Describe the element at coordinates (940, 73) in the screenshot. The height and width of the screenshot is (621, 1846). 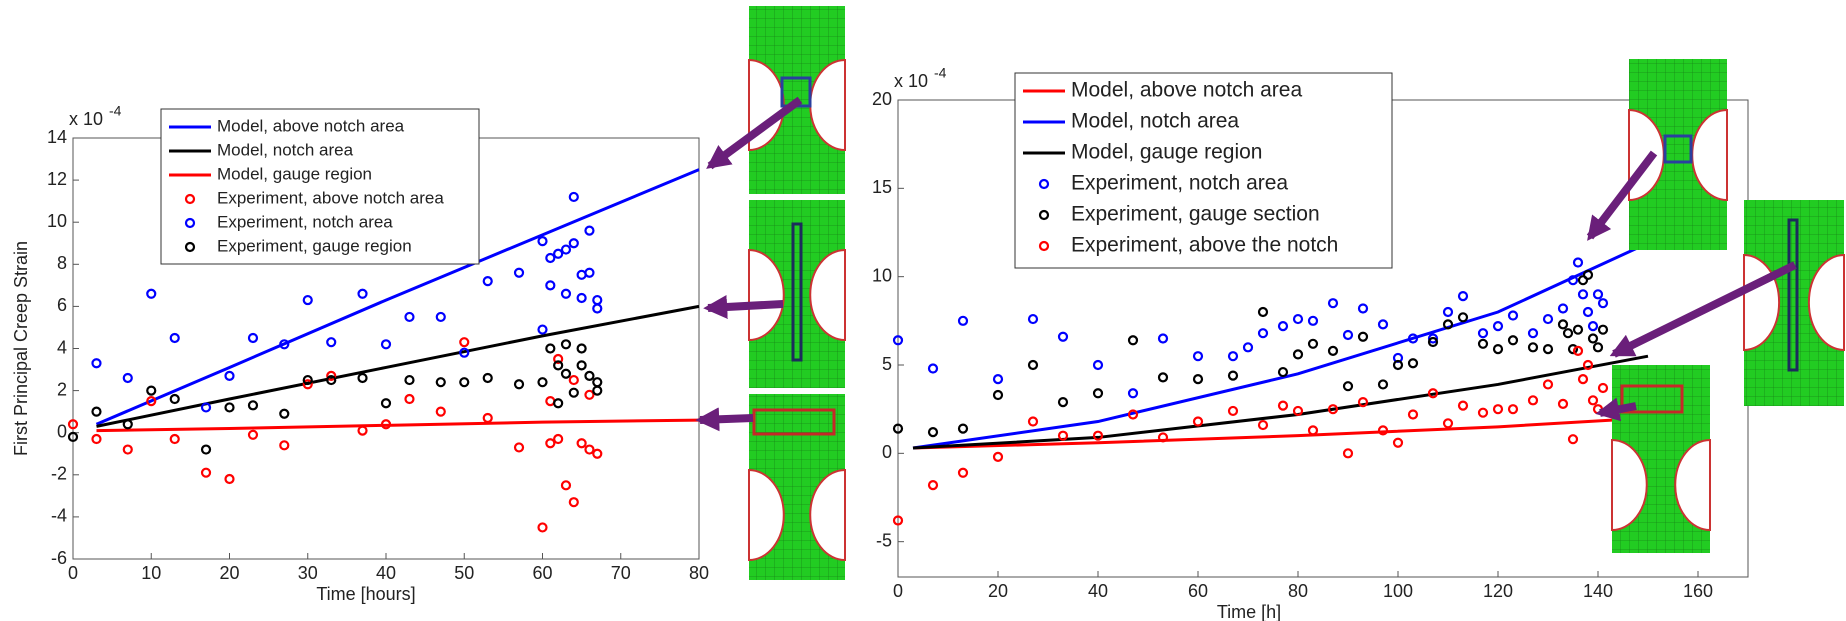
I see `y-multiplier-exp: -4` at that location.